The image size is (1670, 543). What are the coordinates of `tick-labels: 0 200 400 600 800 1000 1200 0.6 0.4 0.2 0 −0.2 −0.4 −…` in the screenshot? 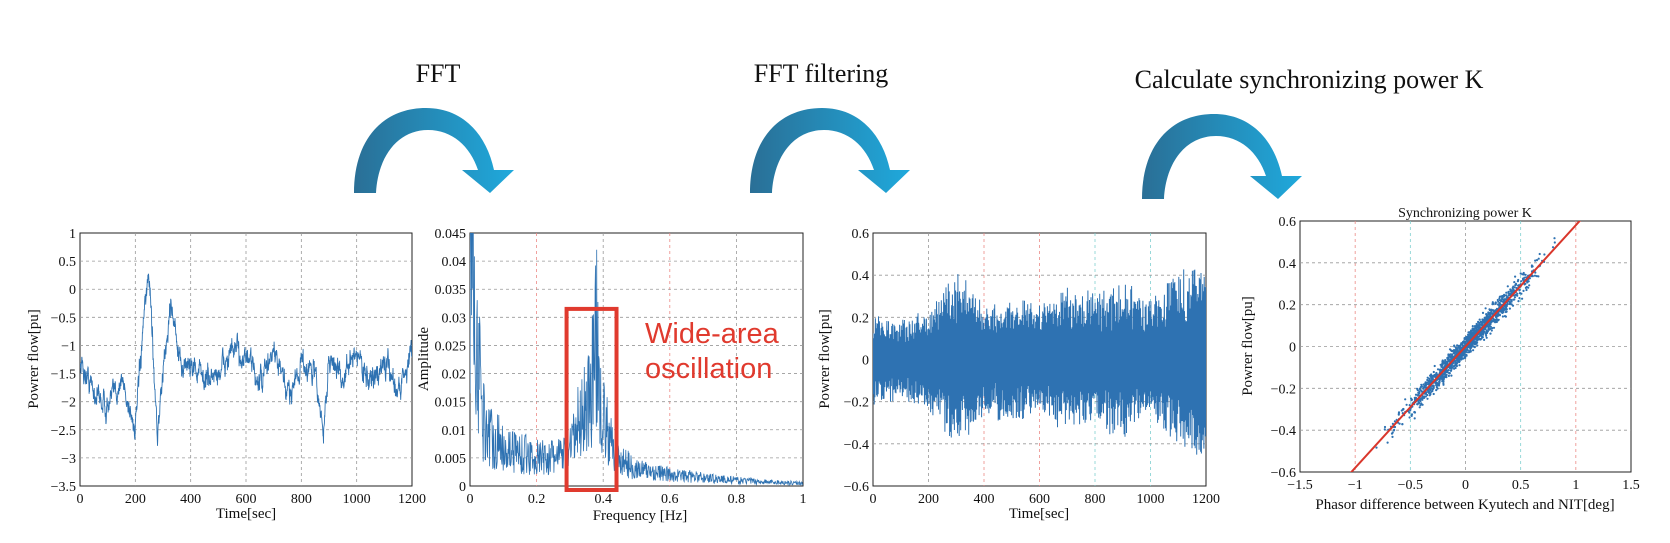 It's located at (1032, 367).